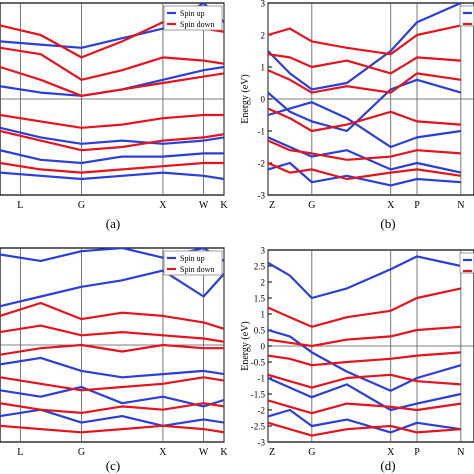 The height and width of the screenshot is (474, 474). I want to click on caption-c: (c), so click(113, 465).